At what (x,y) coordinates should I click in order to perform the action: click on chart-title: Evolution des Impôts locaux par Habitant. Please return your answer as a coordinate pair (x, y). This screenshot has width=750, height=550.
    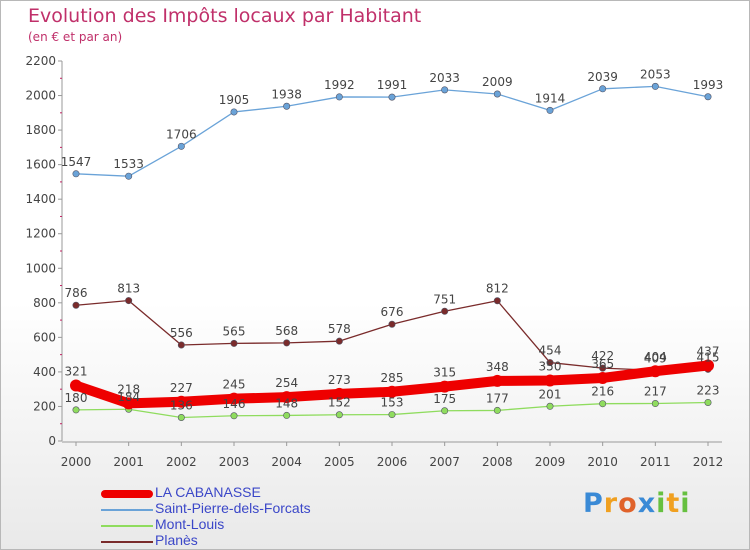
    Looking at the image, I should click on (225, 16).